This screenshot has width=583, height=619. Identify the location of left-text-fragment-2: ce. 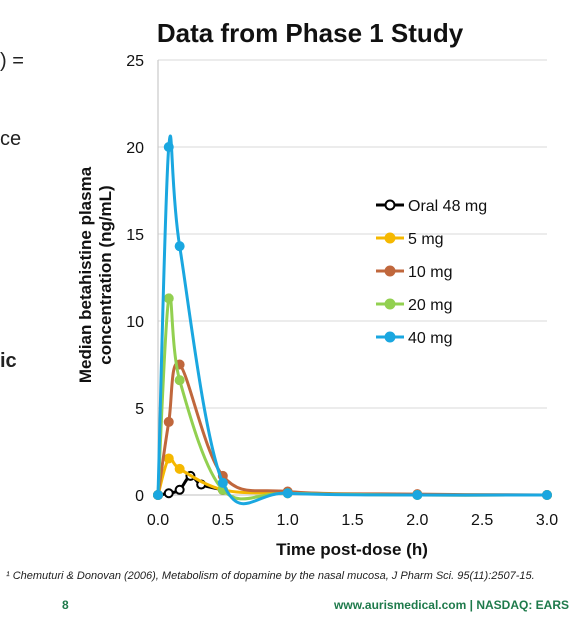
(11, 139).